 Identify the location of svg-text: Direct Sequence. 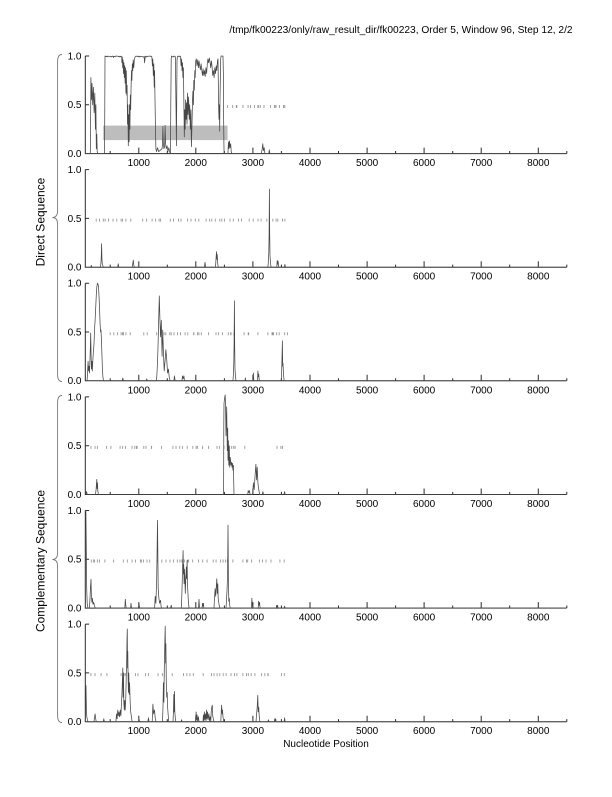
(41, 221).